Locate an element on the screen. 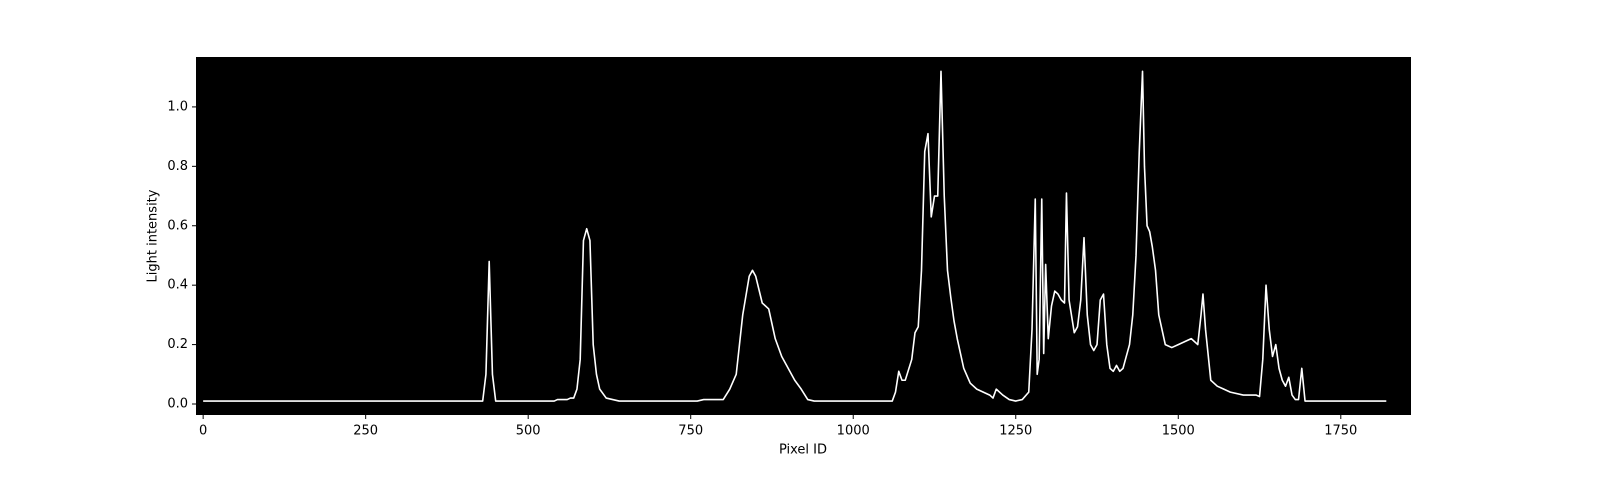 Image resolution: width=1610 pixels, height=480 pixels. y-tick-label: 0.2 is located at coordinates (177, 344).